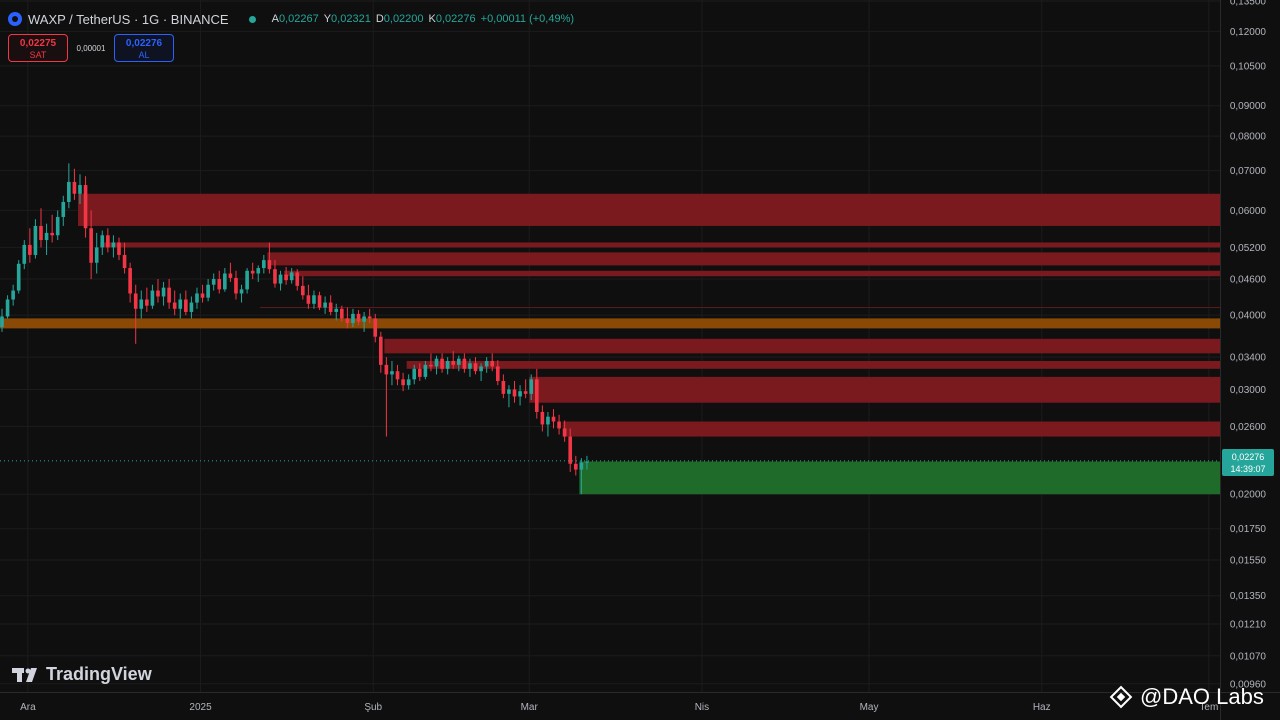  I want to click on y-tick-label: 0,02000, so click(1248, 495).